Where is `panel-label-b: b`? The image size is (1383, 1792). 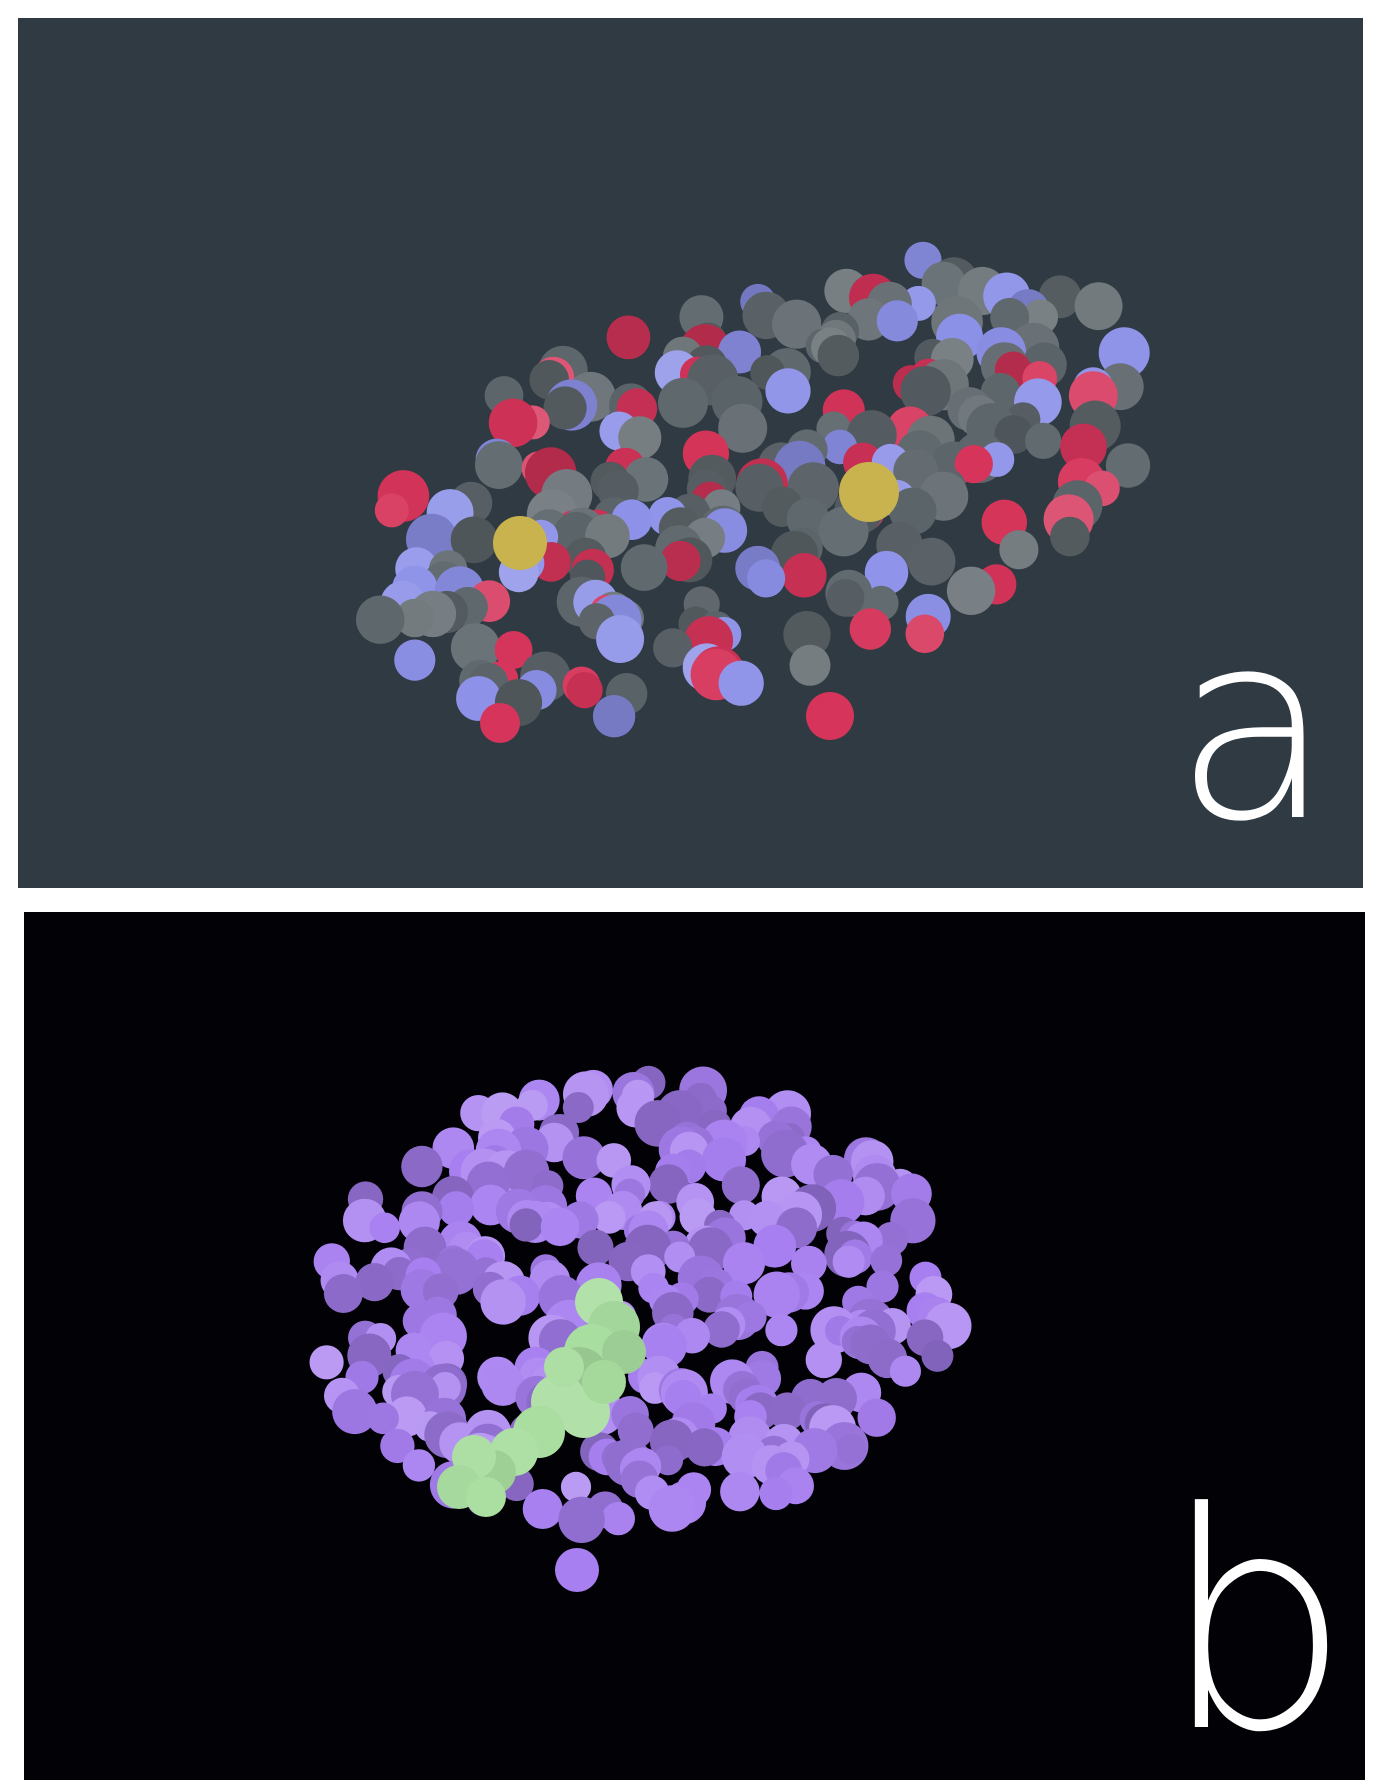
panel-label-b: b is located at coordinates (1255, 1614).